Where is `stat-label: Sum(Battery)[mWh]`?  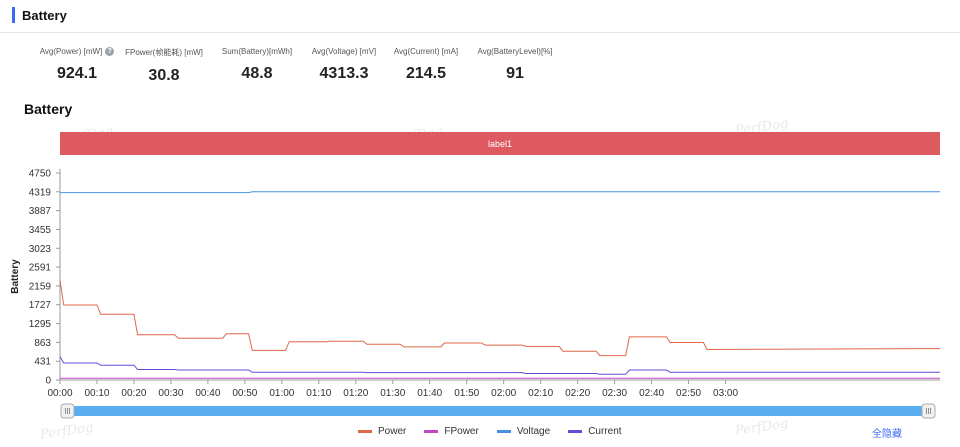 stat-label: Sum(Battery)[mWh] is located at coordinates (257, 51).